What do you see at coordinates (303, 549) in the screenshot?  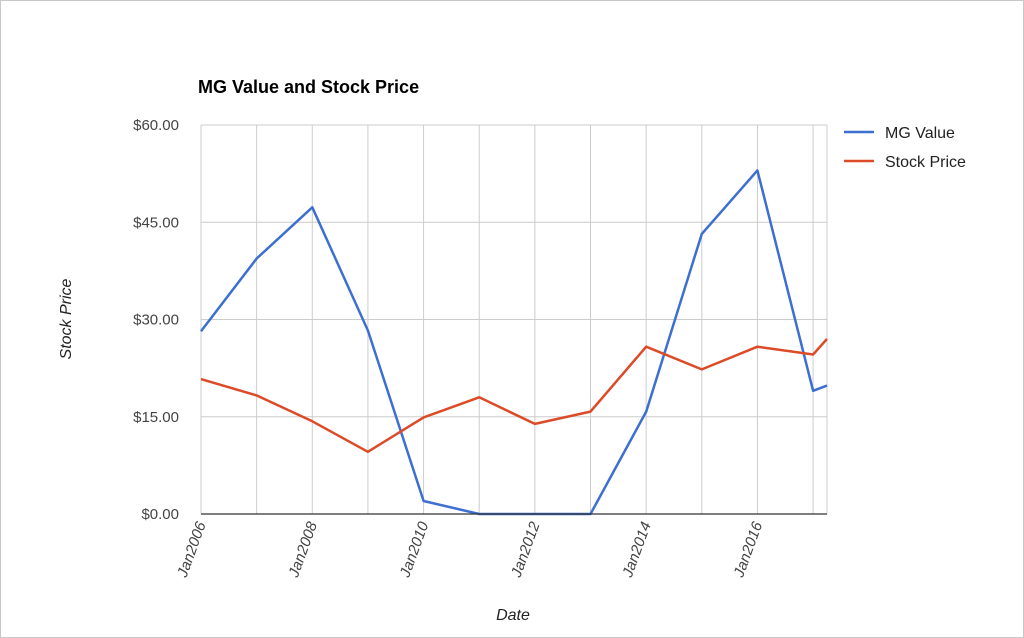 I see `x-tick-label: Jan2008` at bounding box center [303, 549].